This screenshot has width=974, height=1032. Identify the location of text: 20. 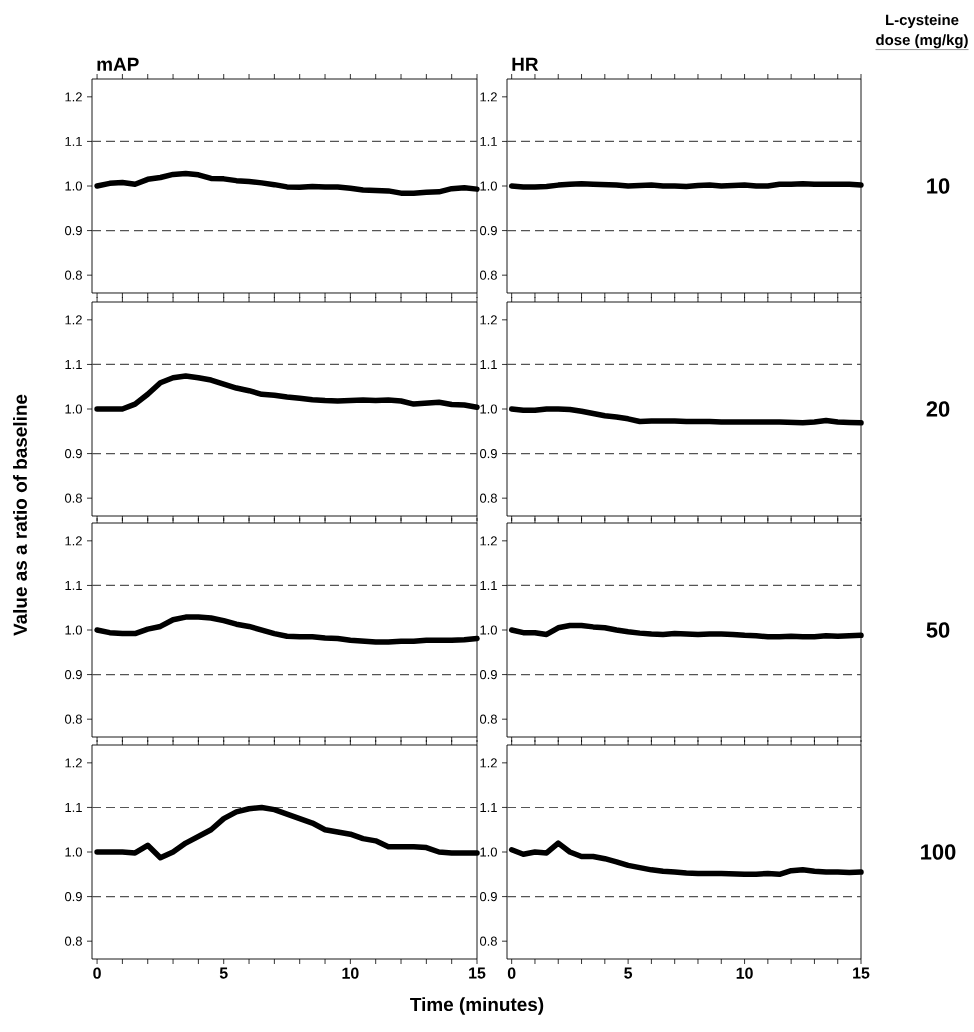
(938, 409).